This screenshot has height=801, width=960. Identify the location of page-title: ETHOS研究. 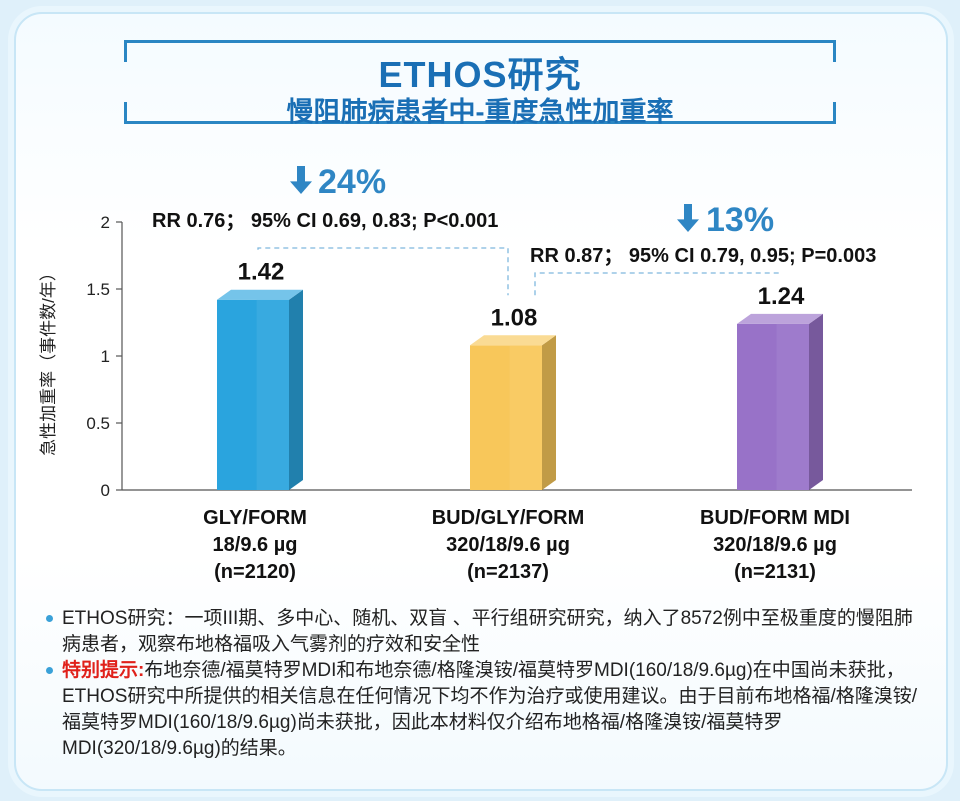
(480, 74).